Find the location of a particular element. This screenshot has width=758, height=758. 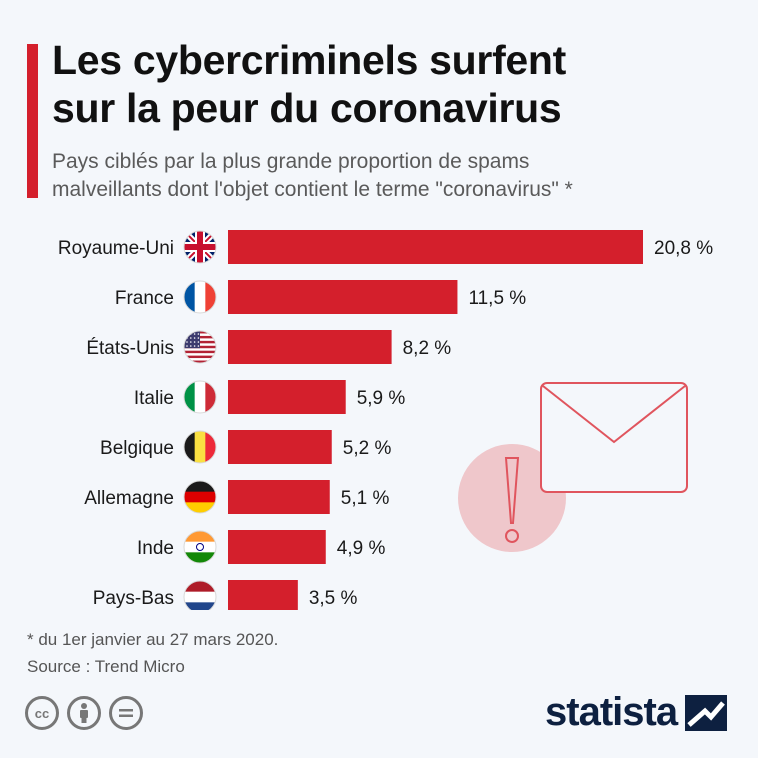

value-label: 8,2 % is located at coordinates (427, 348).